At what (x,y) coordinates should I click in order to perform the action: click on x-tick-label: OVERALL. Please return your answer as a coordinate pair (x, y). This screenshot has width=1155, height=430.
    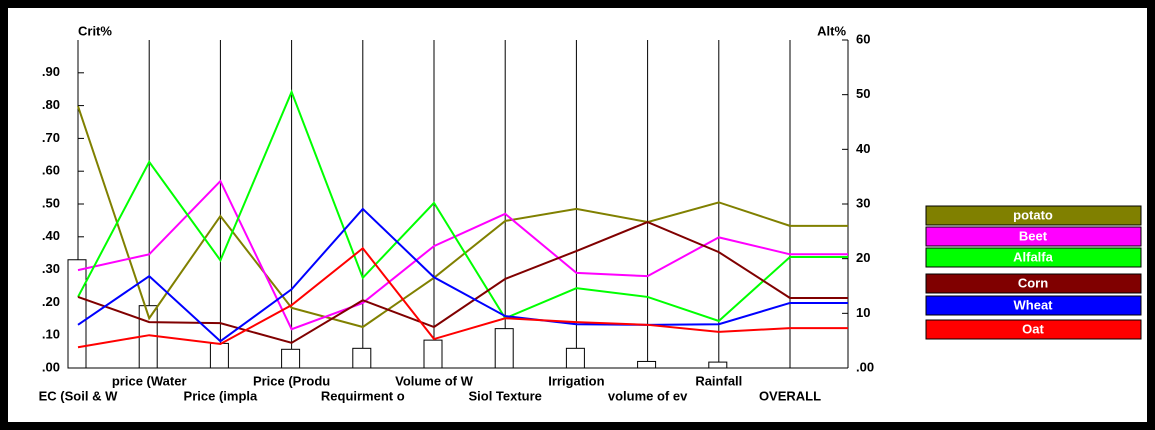
    Looking at the image, I should click on (790, 395).